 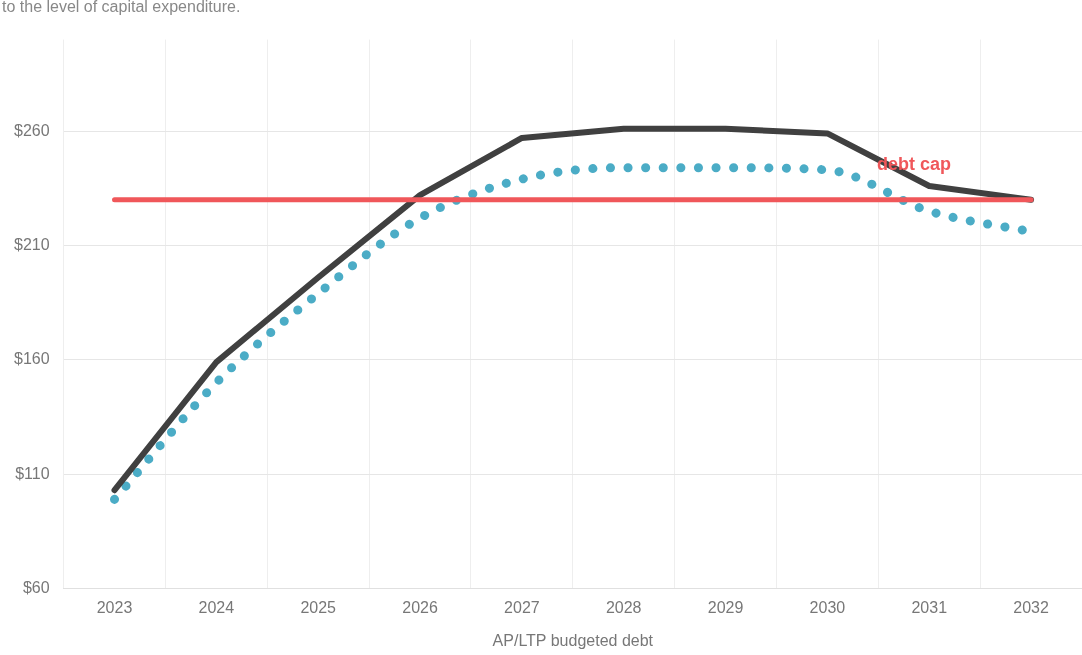 What do you see at coordinates (121, 8) in the screenshot?
I see `chart-subtitle: to the level of capital expenditure.` at bounding box center [121, 8].